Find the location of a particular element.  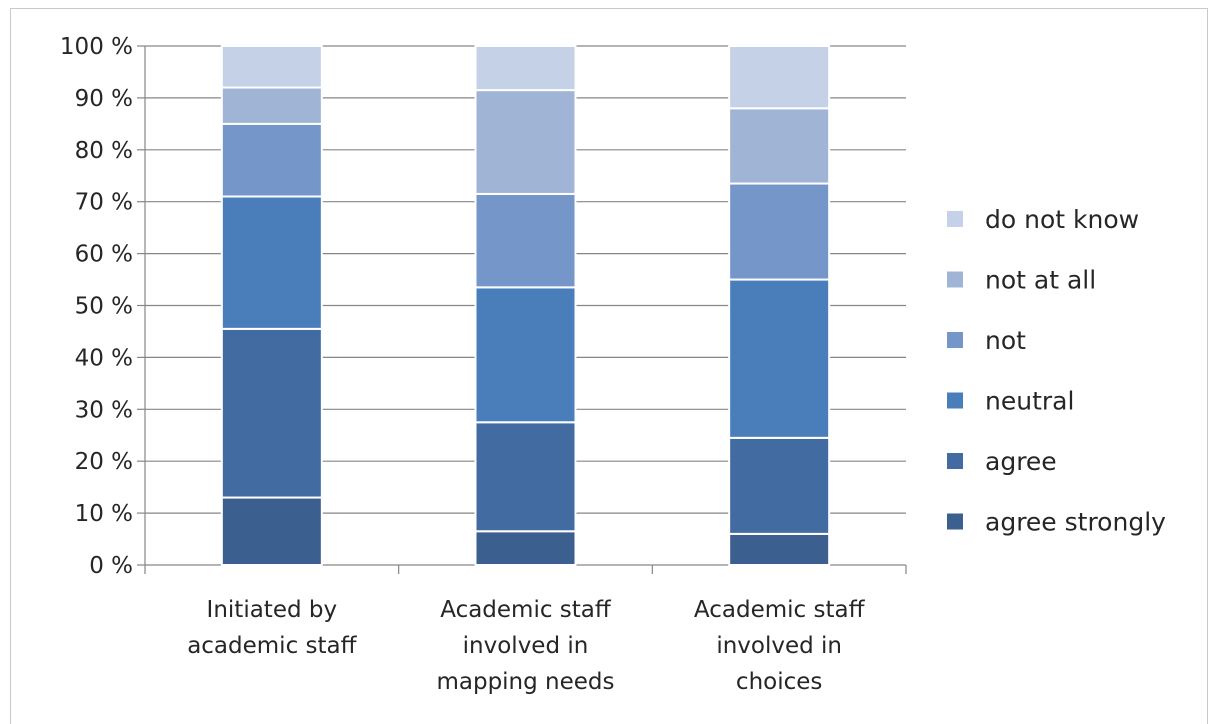

x-category-label: Initiated by is located at coordinates (272, 610).